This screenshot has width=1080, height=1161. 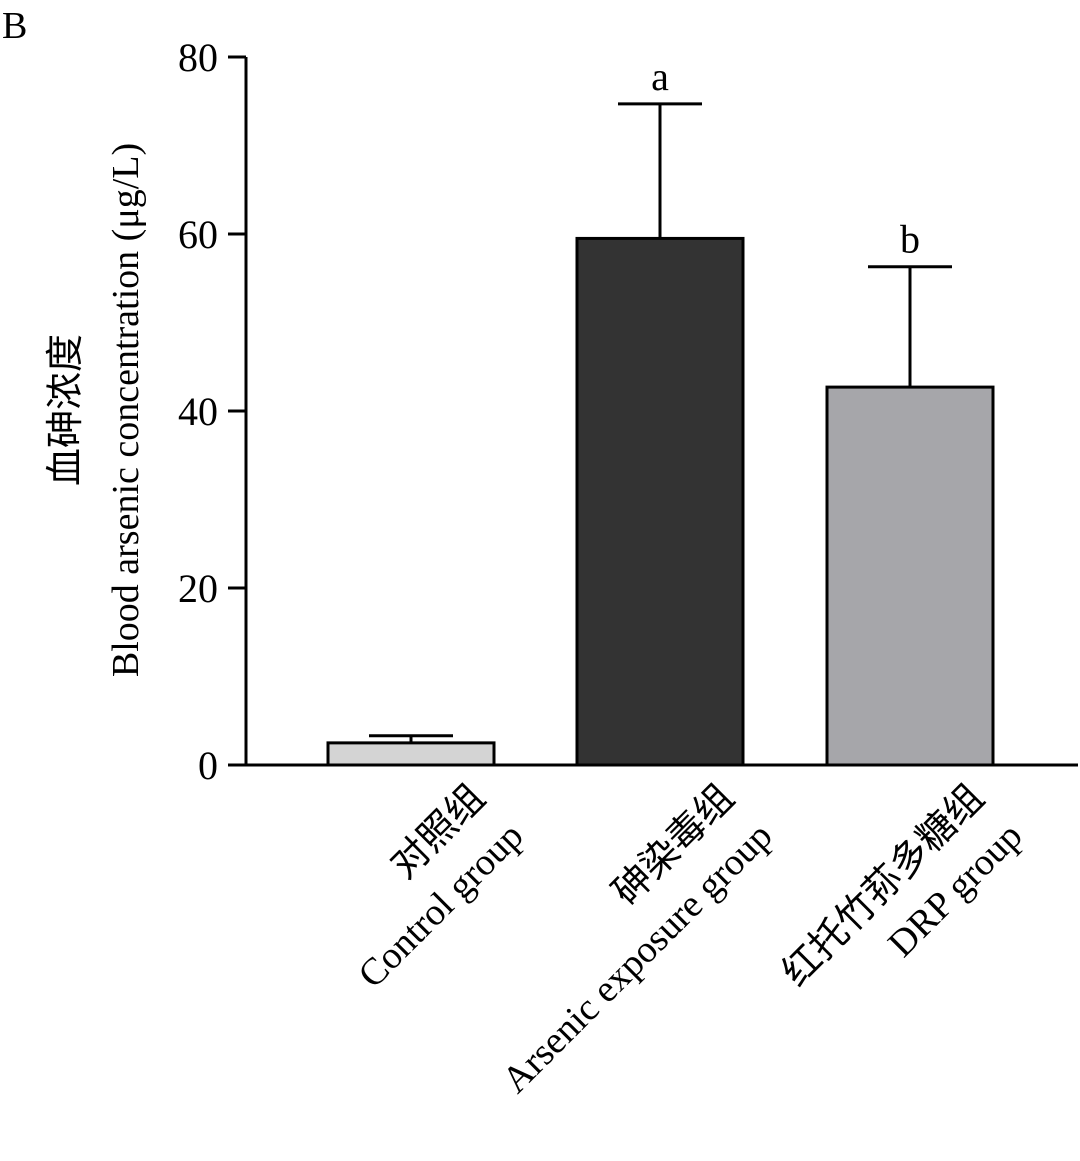 I want to click on panel-label: B, so click(x=14, y=26).